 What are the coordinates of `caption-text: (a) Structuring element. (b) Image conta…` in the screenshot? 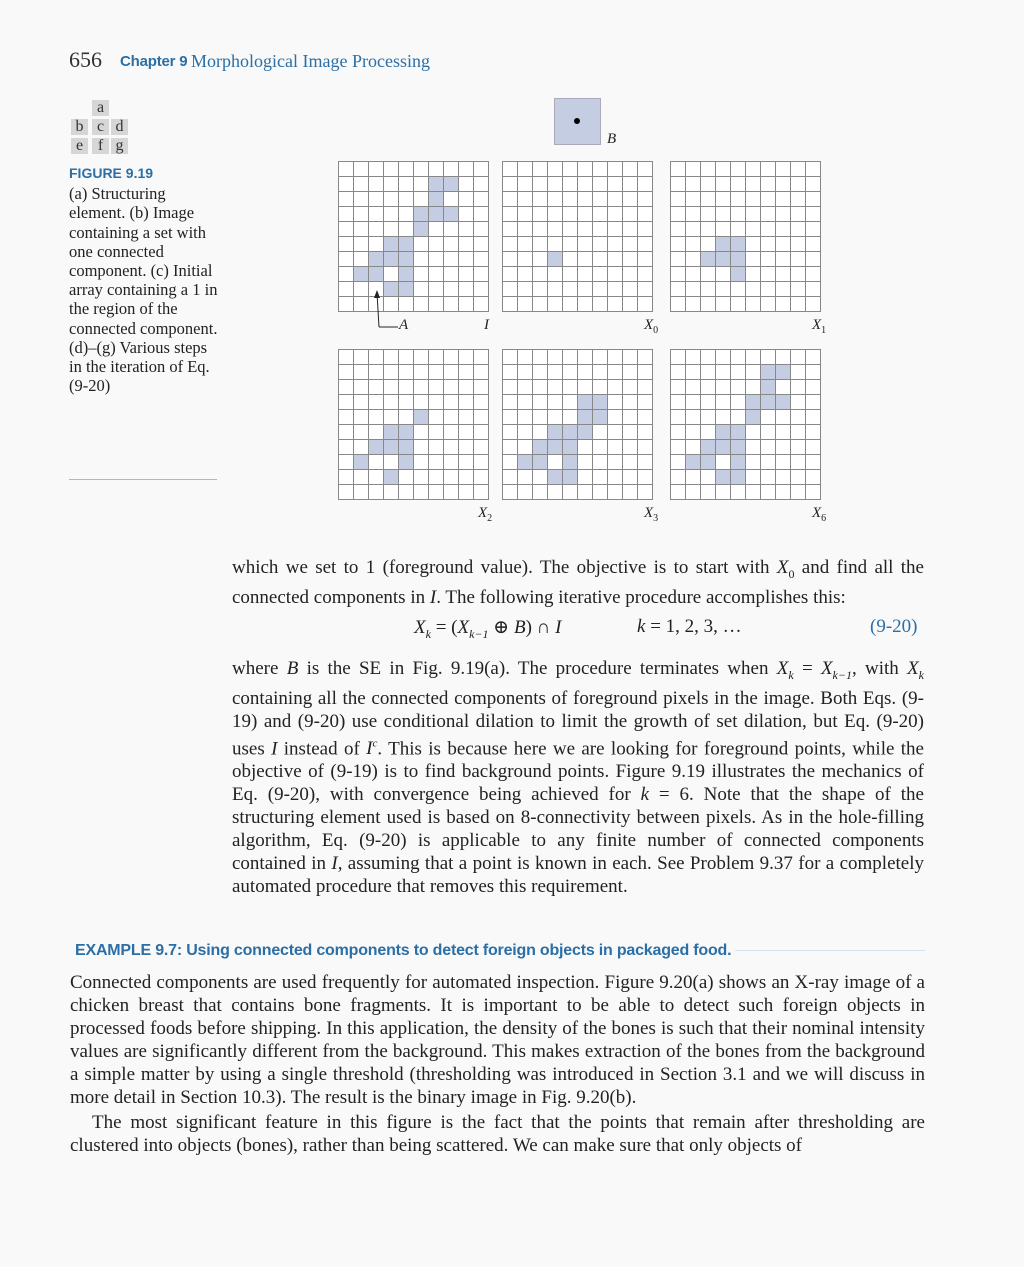 It's located at (143, 290).